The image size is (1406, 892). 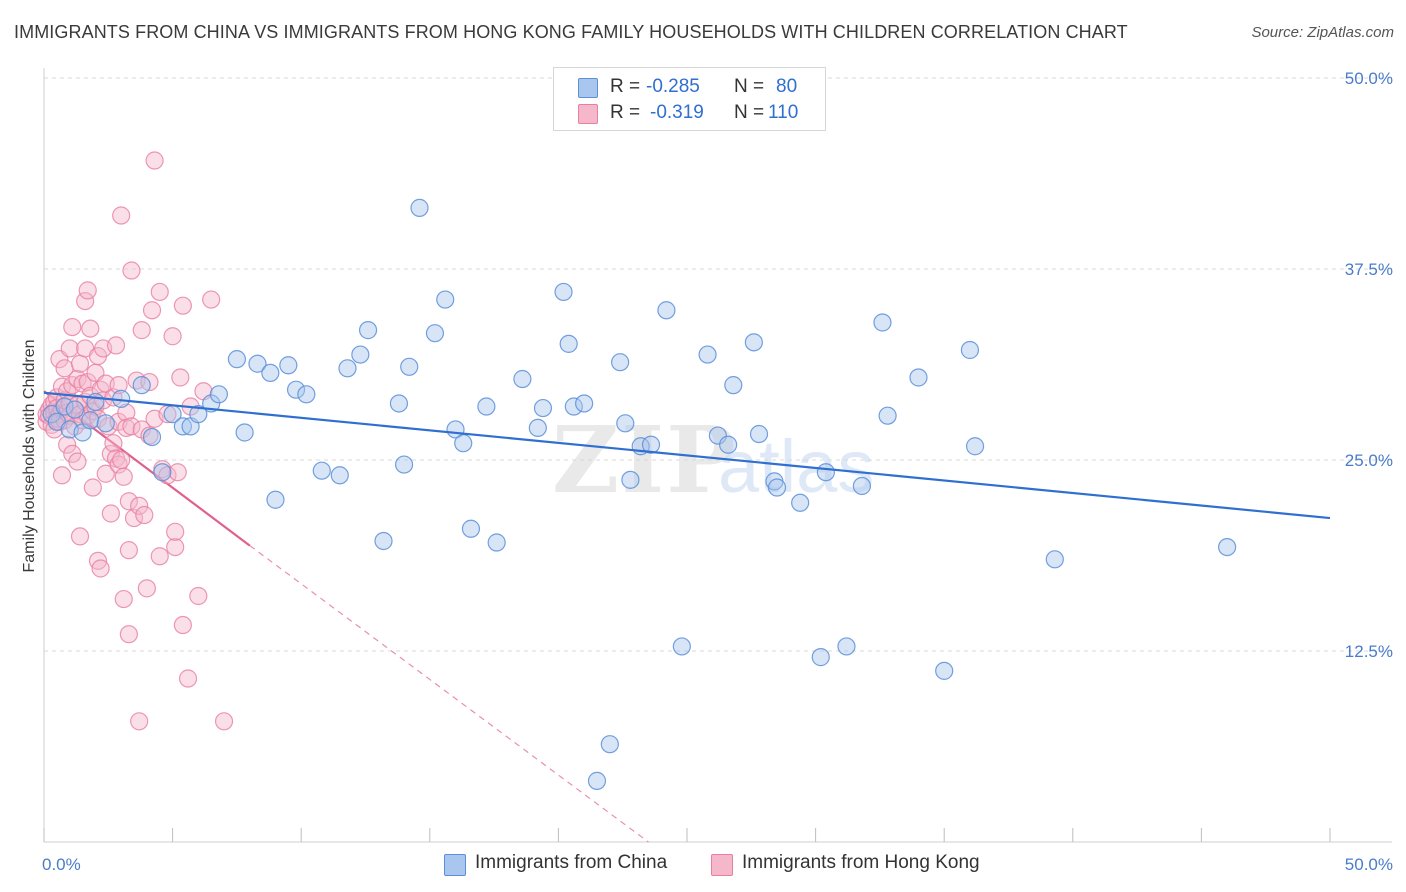 What do you see at coordinates (689, 99) in the screenshot?
I see `legend: R = -0.285 N = 80 R = -0.319 N = 110` at bounding box center [689, 99].